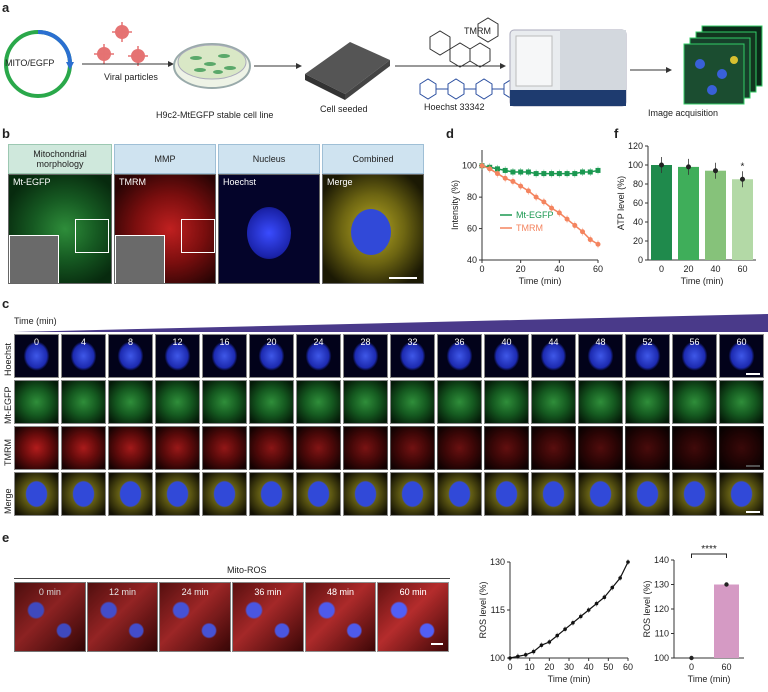 The width and height of the screenshot is (768, 692). What do you see at coordinates (195, 592) in the screenshot?
I see `ros-time-label: 24 min` at bounding box center [195, 592].